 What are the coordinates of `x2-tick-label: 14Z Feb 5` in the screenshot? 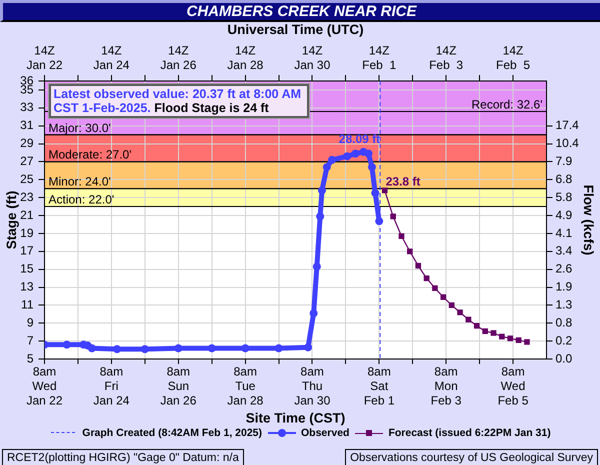 It's located at (513, 58).